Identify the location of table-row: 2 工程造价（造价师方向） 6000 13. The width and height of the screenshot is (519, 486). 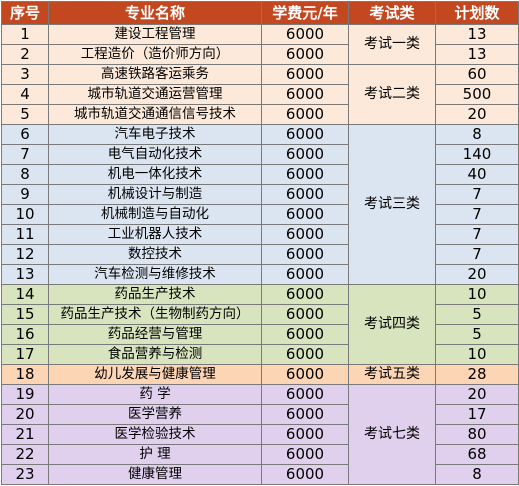
(260, 54).